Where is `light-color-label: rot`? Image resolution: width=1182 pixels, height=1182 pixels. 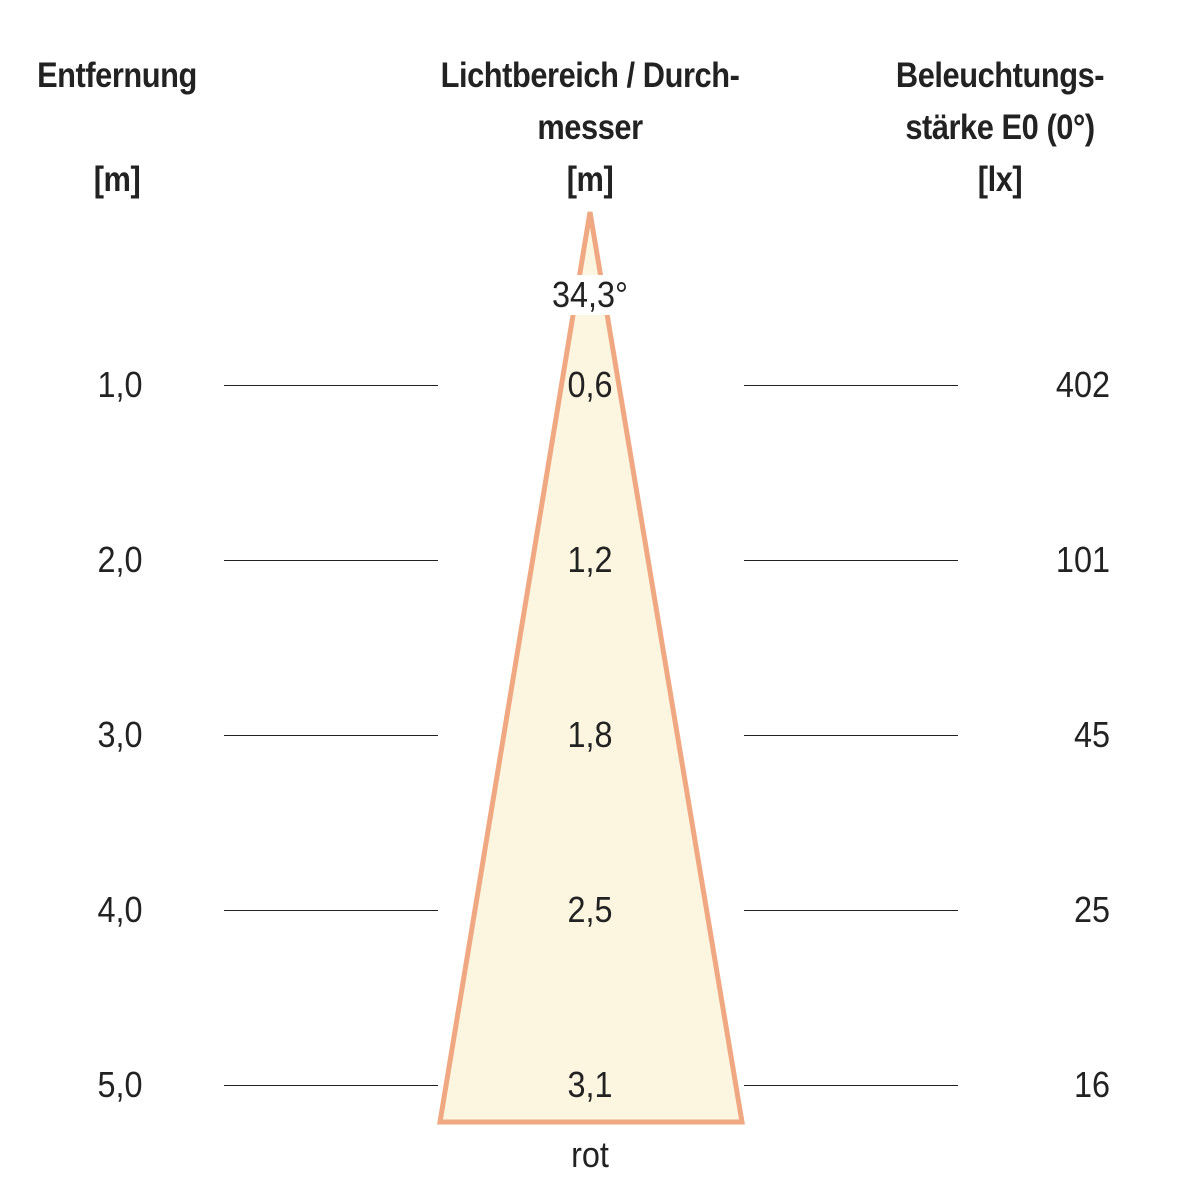 light-color-label: rot is located at coordinates (590, 1154).